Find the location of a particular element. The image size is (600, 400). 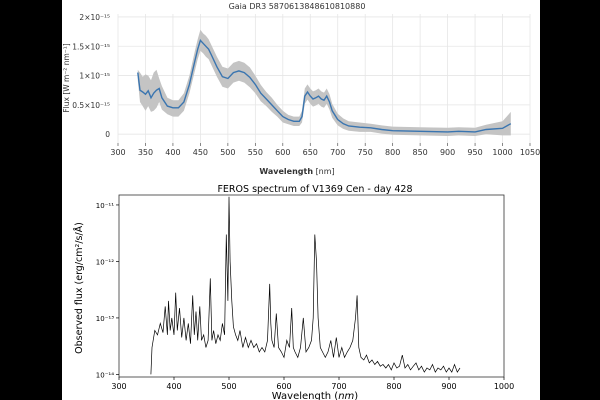

bottom-chart-x-label: Wavelength (nm) is located at coordinates (315, 395).